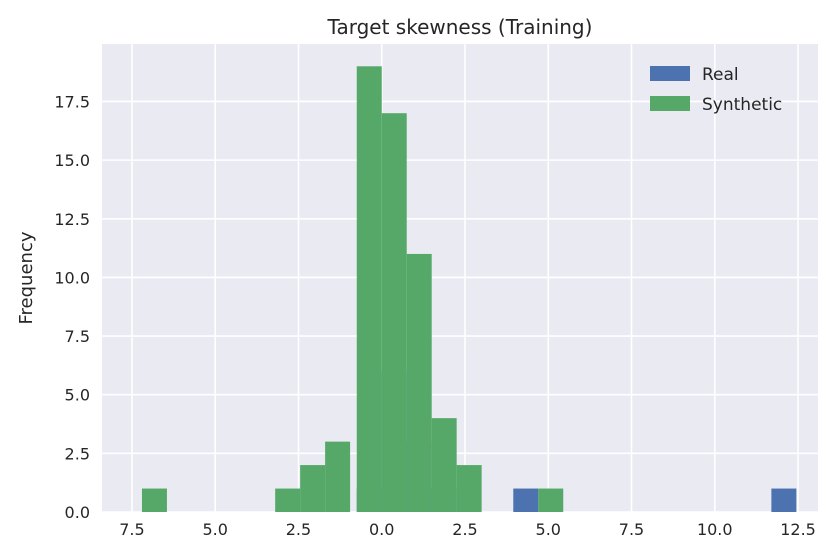  What do you see at coordinates (77, 512) in the screenshot?
I see `y-tick-label: 0.0` at bounding box center [77, 512].